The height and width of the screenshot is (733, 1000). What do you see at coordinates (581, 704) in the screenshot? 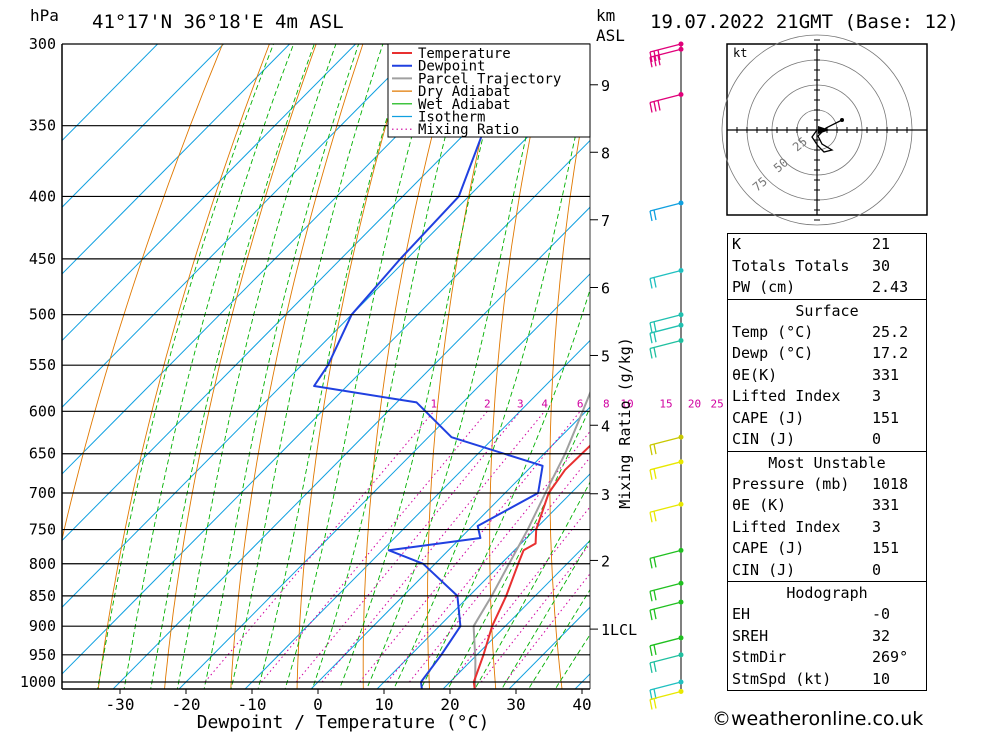
I see `temp-tick-label: 40` at bounding box center [581, 704].